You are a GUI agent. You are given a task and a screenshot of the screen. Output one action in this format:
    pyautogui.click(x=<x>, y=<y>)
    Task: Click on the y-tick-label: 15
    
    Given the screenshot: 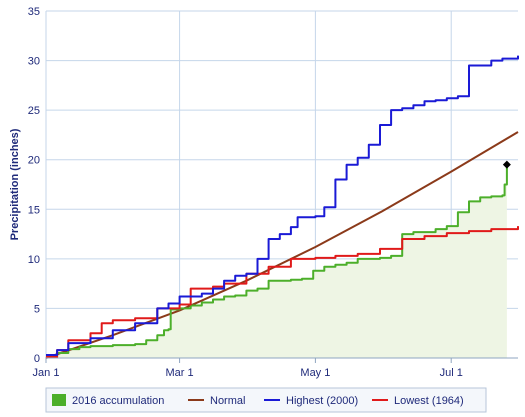 What is the action you would take?
    pyautogui.click(x=34, y=210)
    